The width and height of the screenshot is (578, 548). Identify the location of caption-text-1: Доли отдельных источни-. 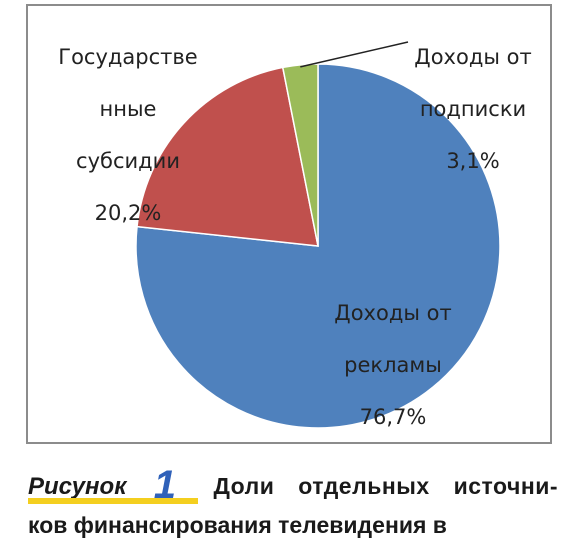
(386, 486).